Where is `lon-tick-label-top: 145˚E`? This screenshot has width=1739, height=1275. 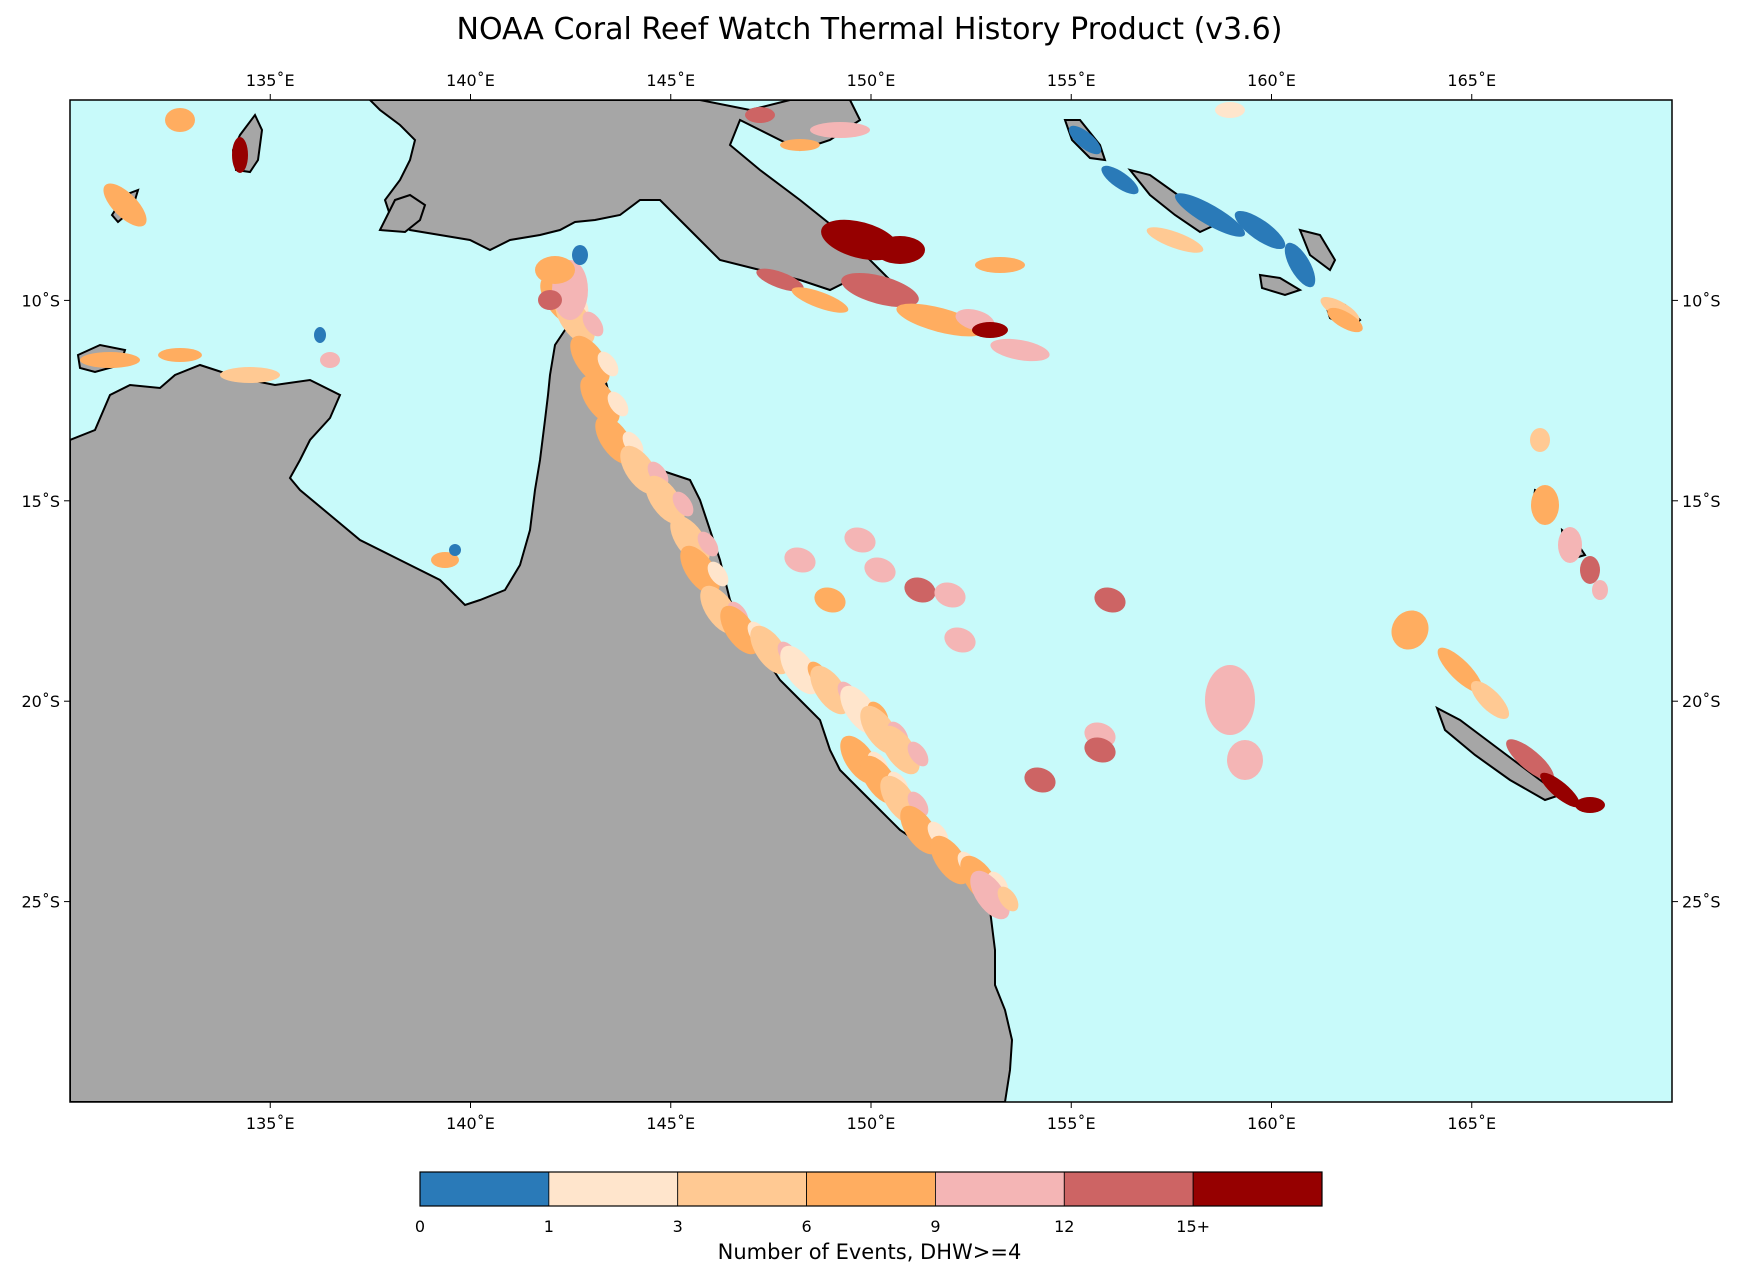 lon-tick-label-top: 145˚E is located at coordinates (670, 80).